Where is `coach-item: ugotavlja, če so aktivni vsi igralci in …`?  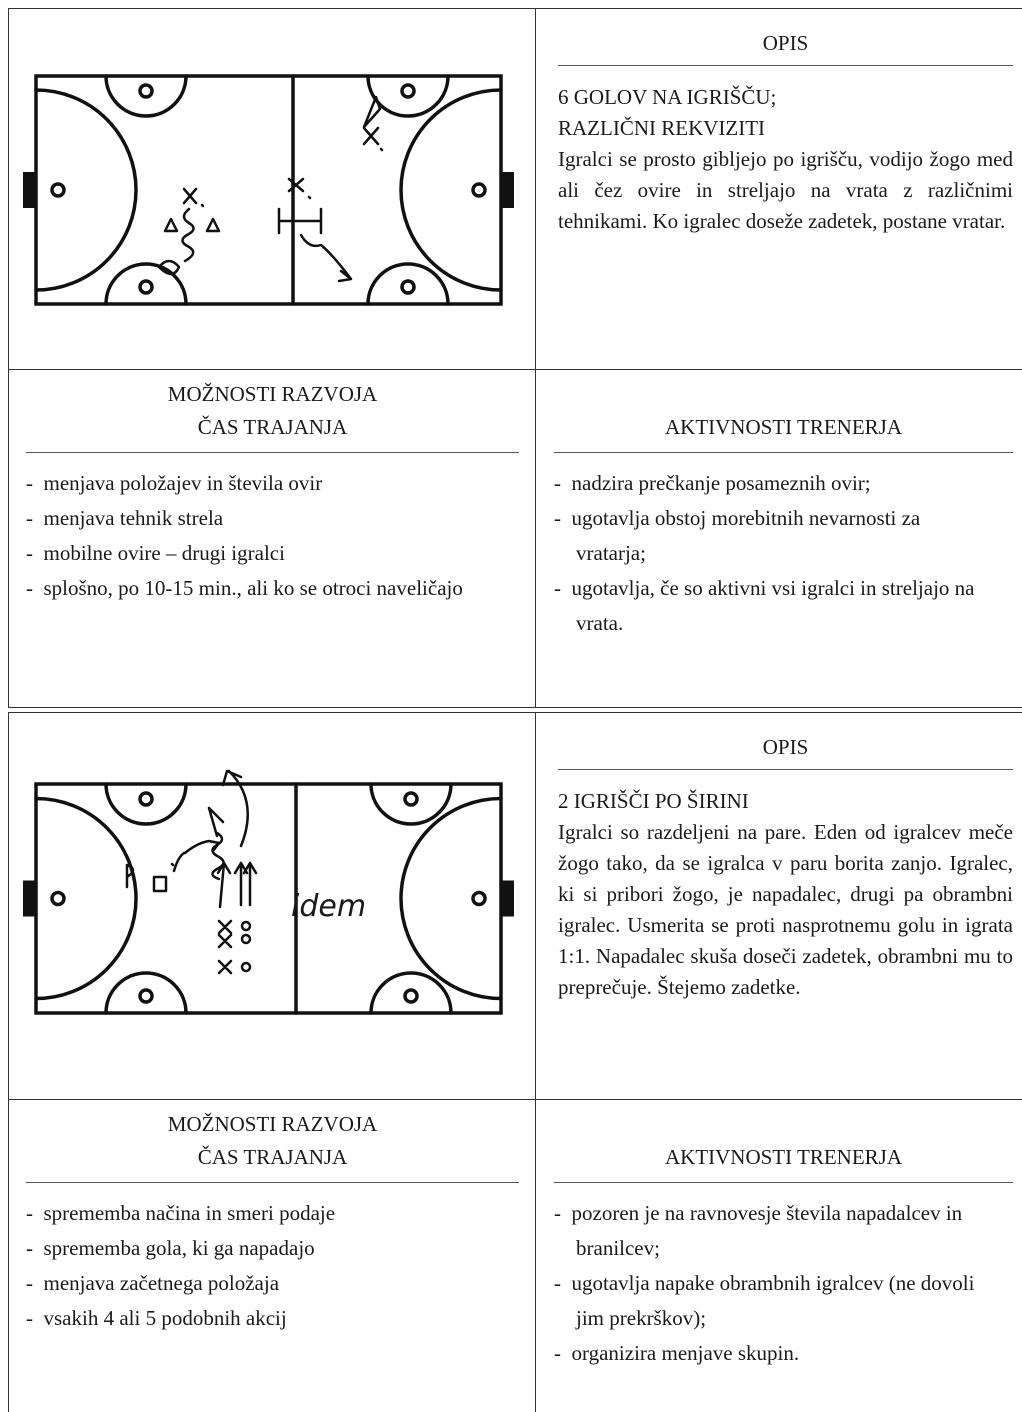 coach-item: ugotavlja, če so aktivni vsi igralci in … is located at coordinates (769, 606).